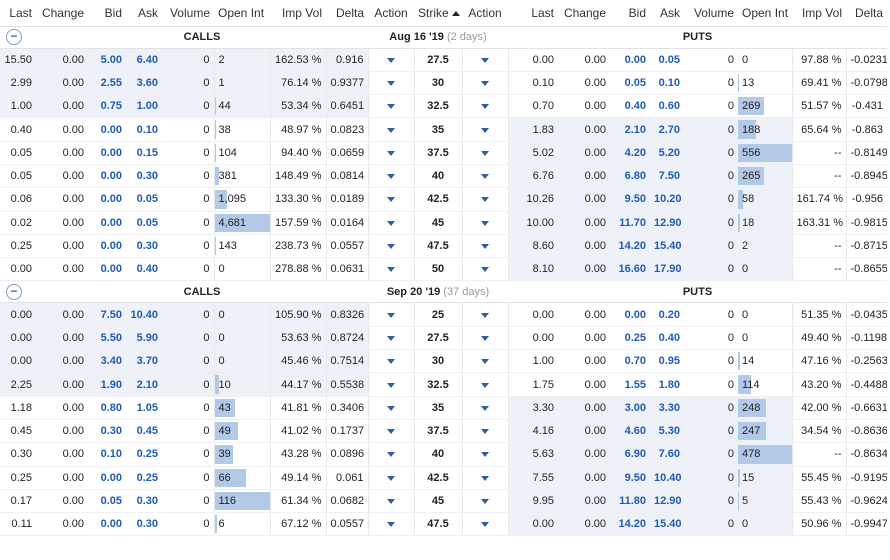  What do you see at coordinates (18, 13) in the screenshot?
I see `col-call-last: Last` at bounding box center [18, 13].